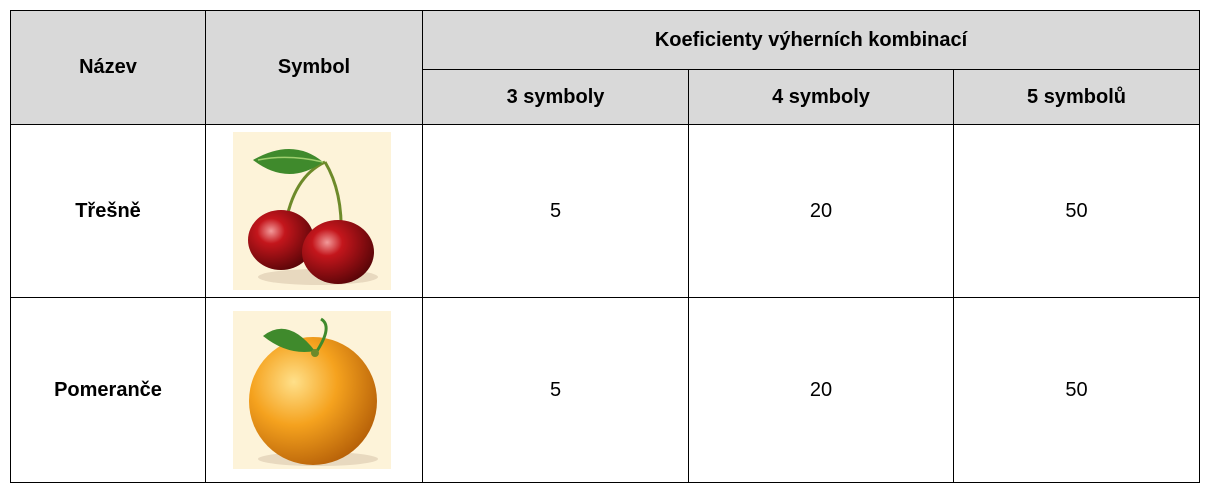  What do you see at coordinates (821, 97) in the screenshot?
I see `header-cell: 4 symboly` at bounding box center [821, 97].